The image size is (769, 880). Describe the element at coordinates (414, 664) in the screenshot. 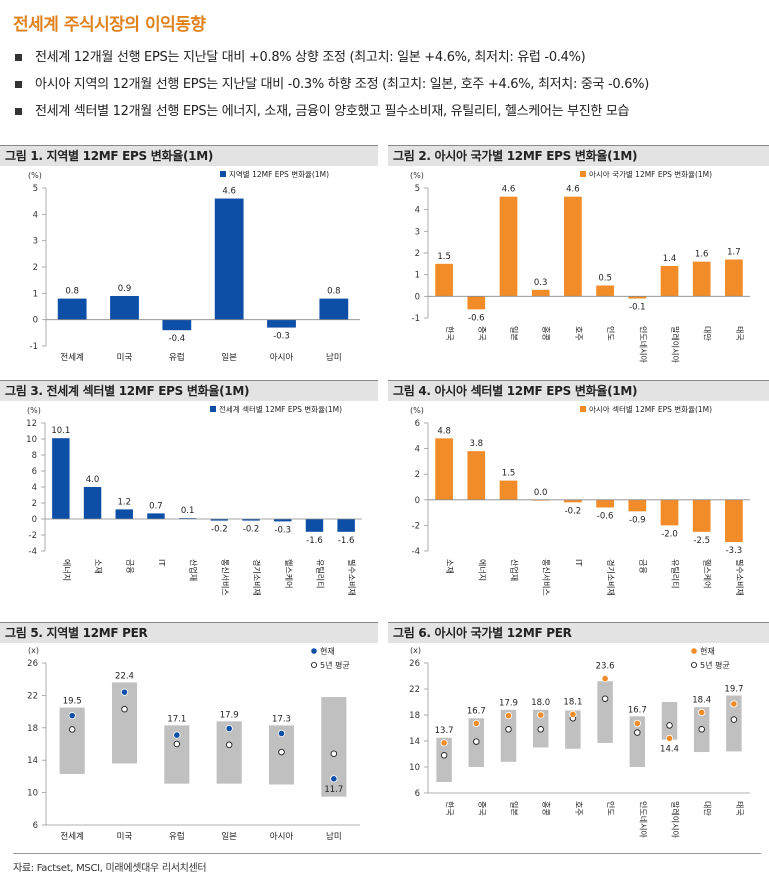

I see `y-tick-label: 26` at that location.